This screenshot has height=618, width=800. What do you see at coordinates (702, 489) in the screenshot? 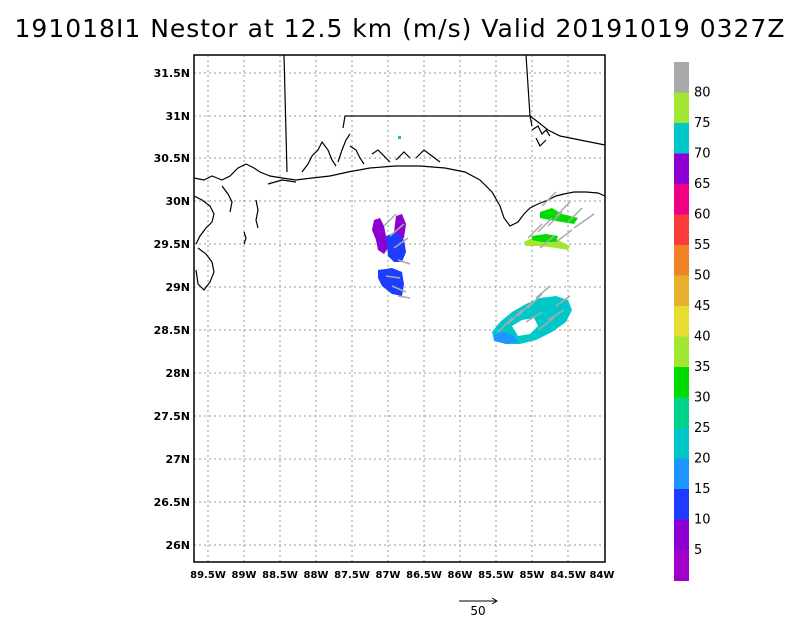
I see `colorbar-label: 15` at bounding box center [702, 489].